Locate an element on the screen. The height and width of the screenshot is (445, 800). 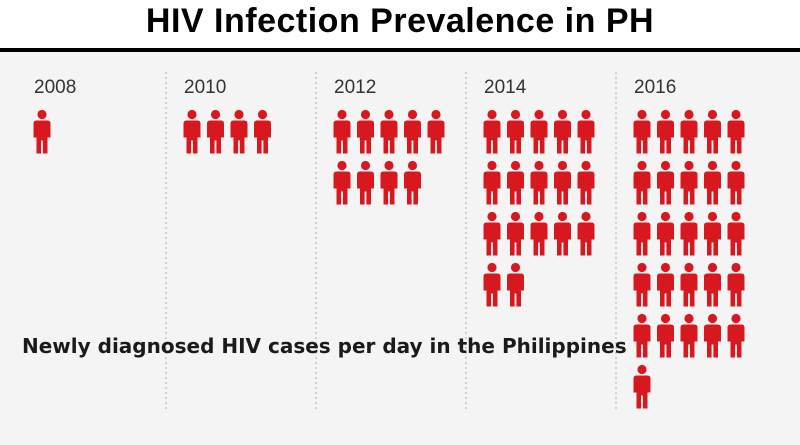
title-band: HIV Infection Prevalence in PH is located at coordinates (400, 25).